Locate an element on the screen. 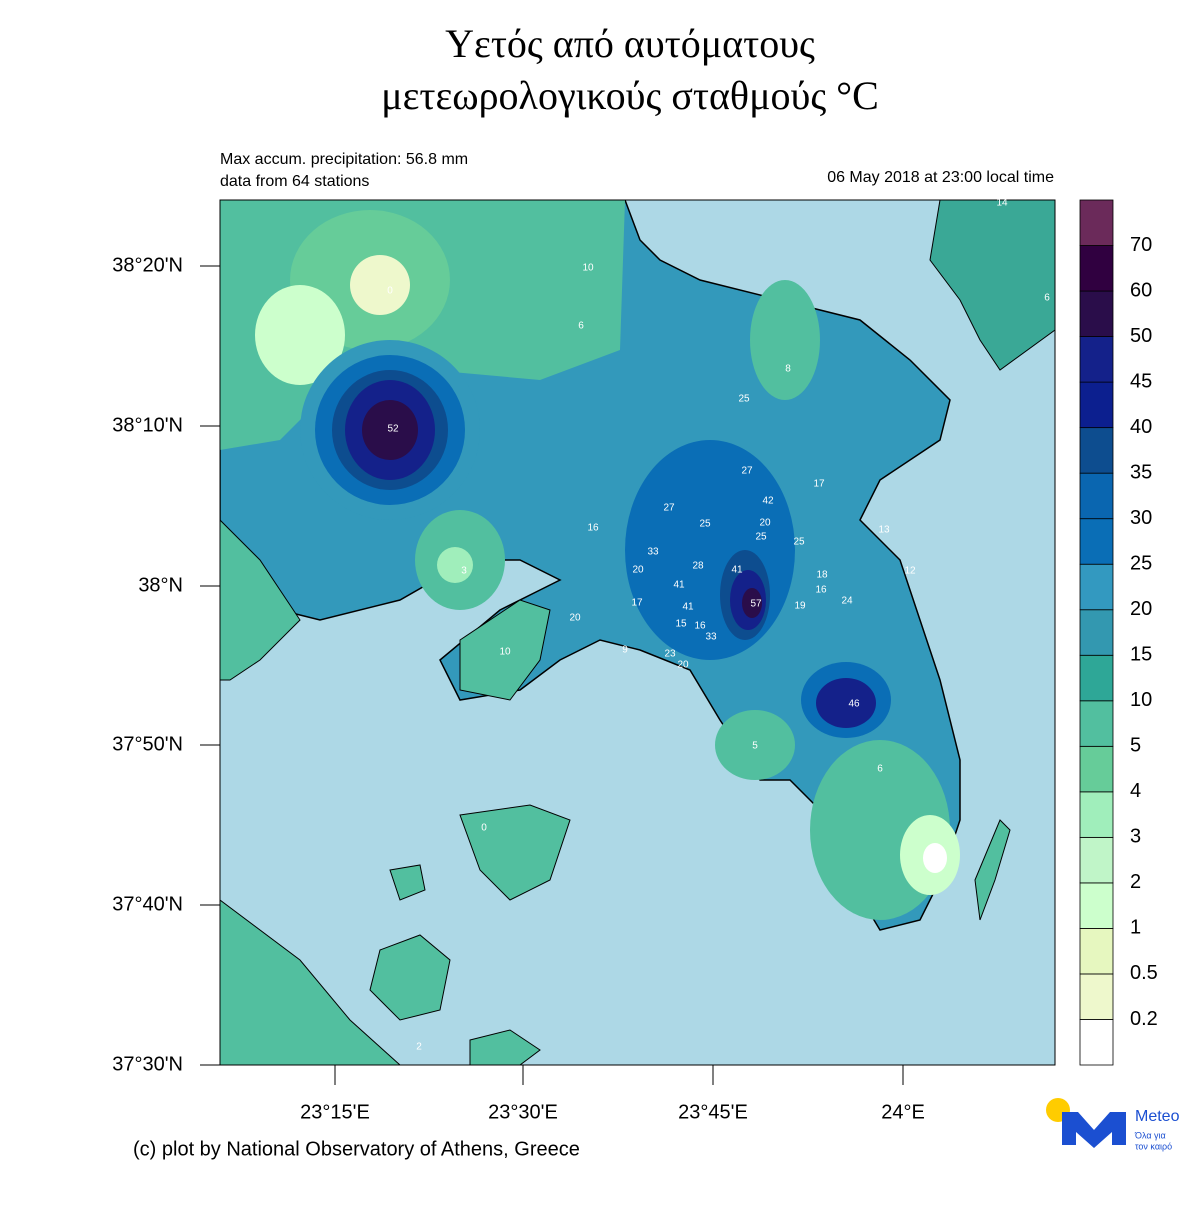 The height and width of the screenshot is (1205, 1200). station-value: 57 is located at coordinates (756, 604).